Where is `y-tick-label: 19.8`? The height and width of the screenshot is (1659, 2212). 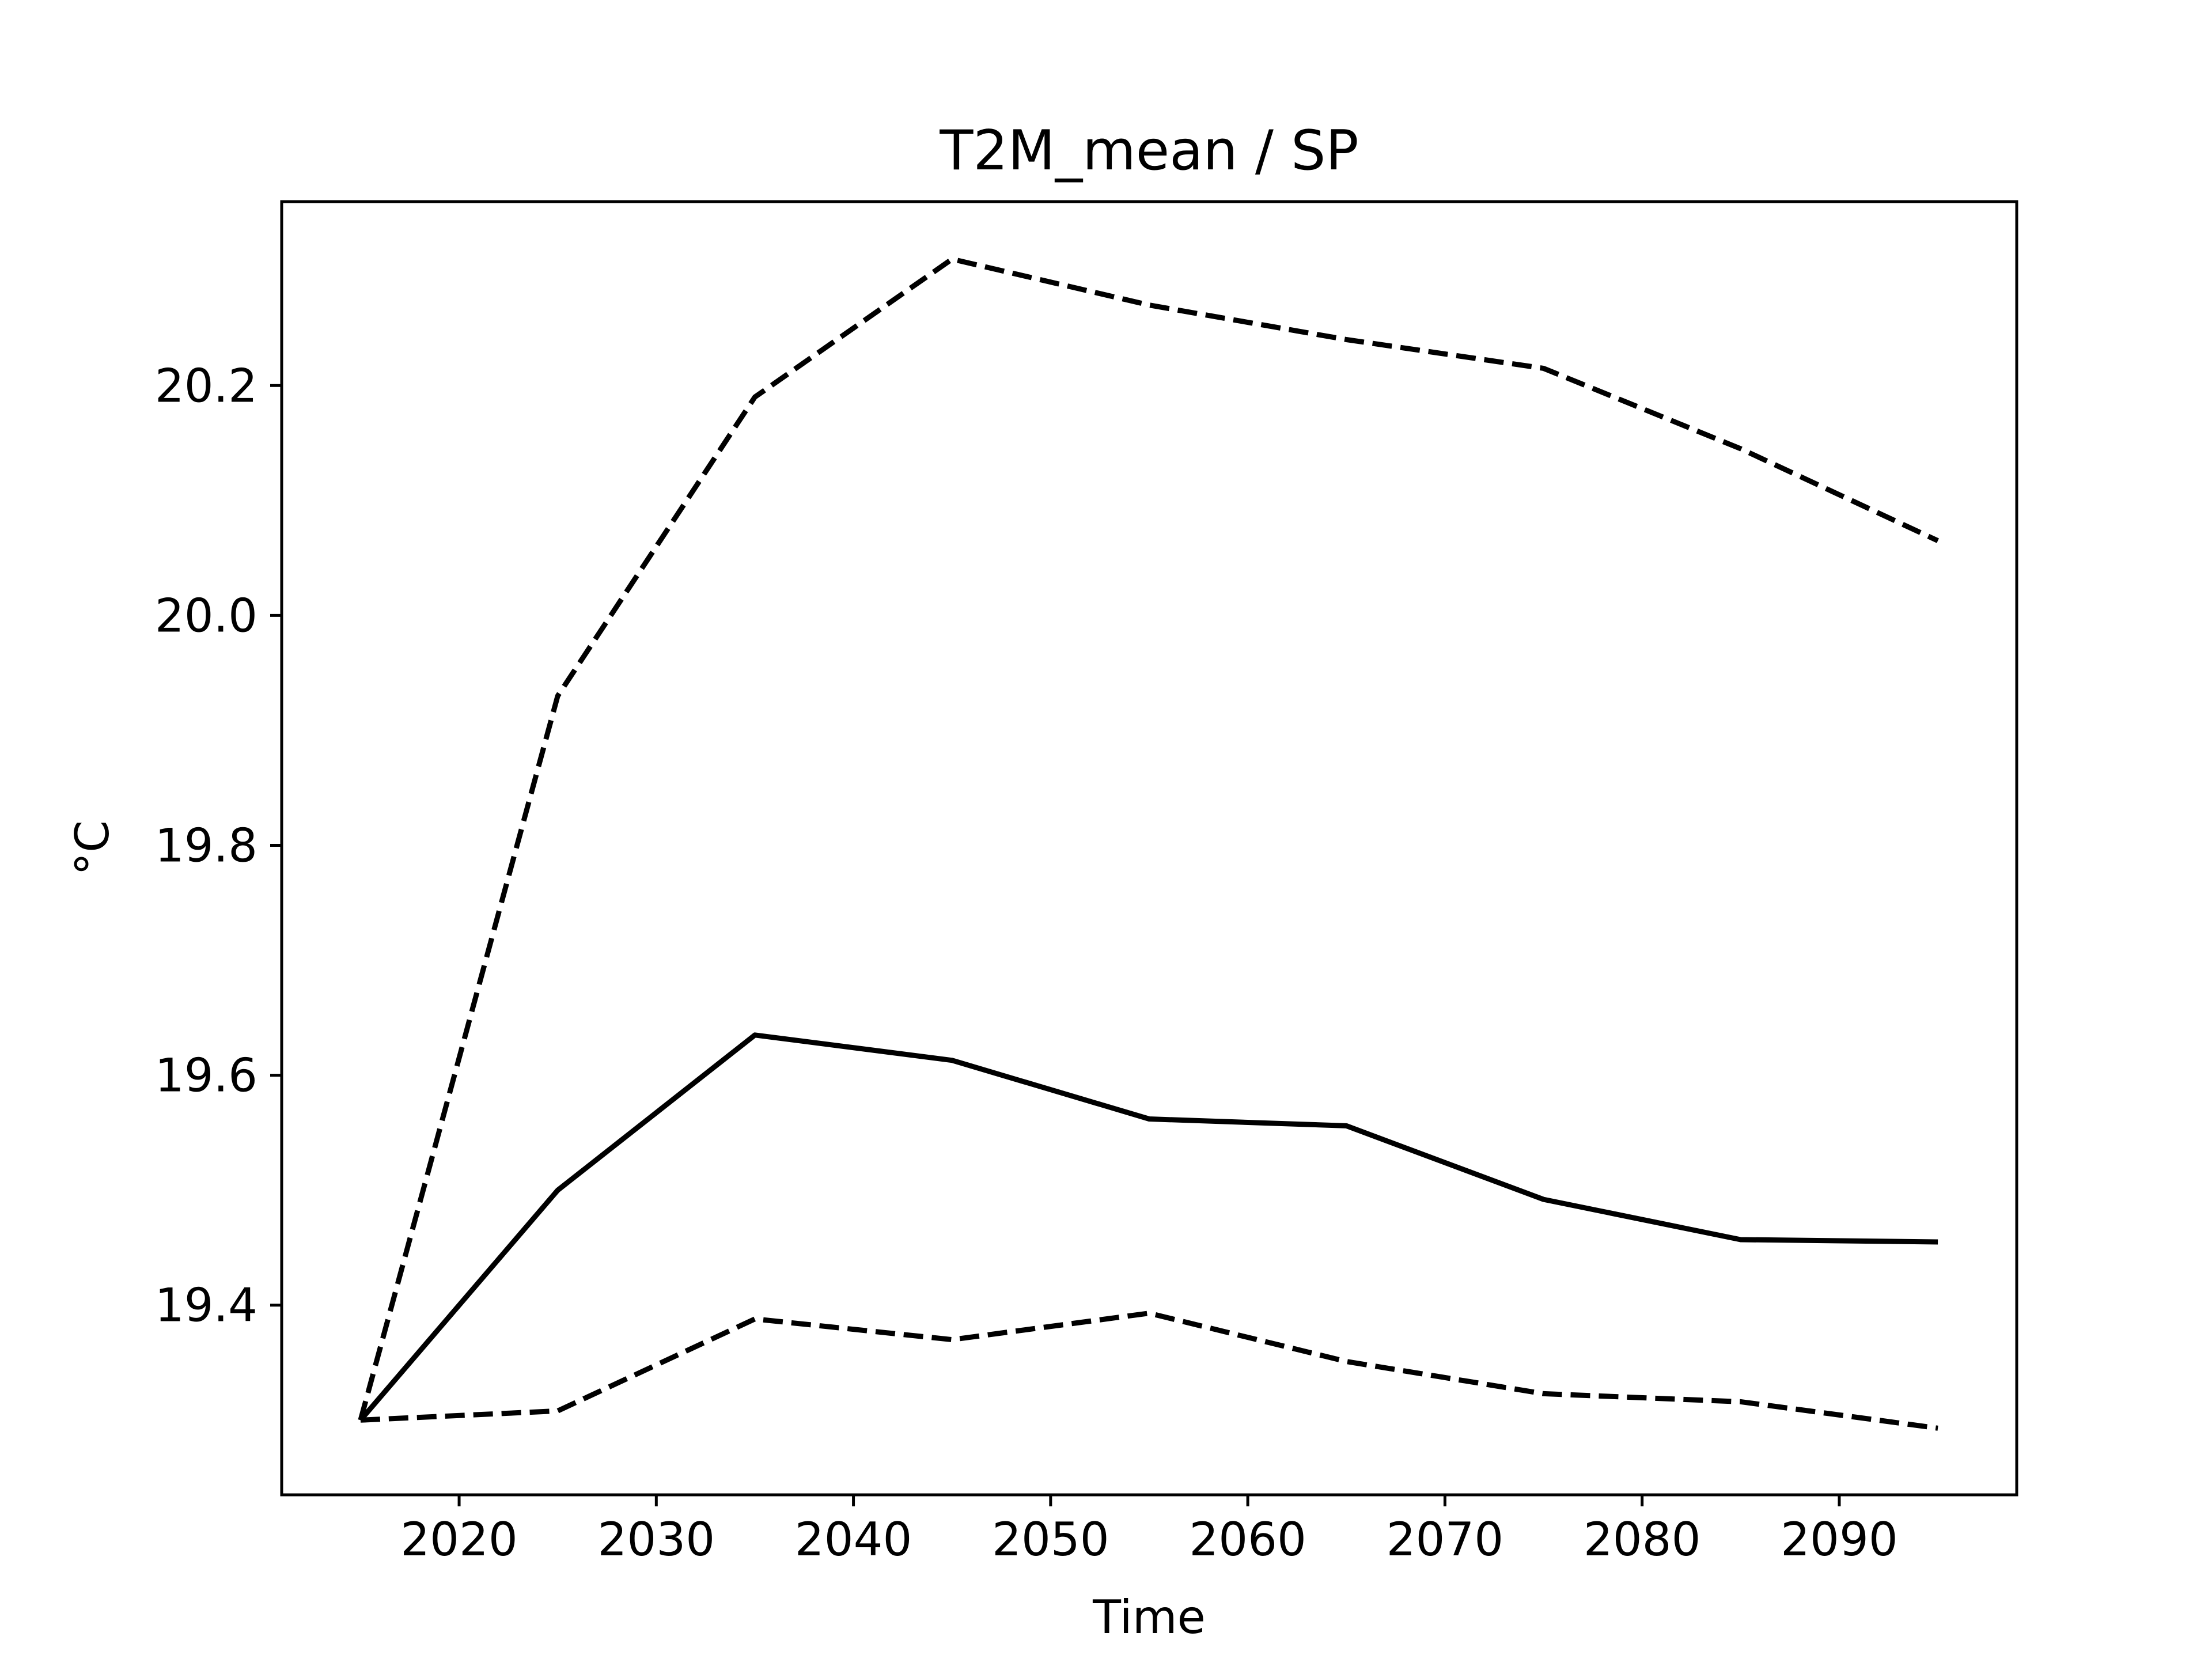
y-tick-label: 19.8 is located at coordinates (206, 846).